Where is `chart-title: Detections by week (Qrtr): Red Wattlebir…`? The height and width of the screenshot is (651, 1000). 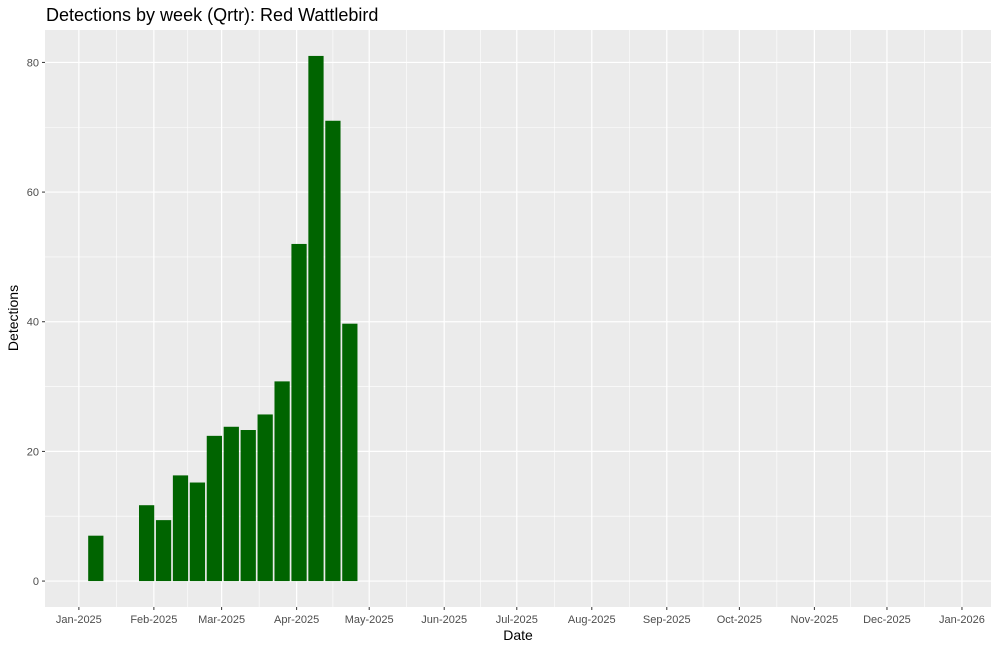 chart-title: Detections by week (Qrtr): Red Wattlebir… is located at coordinates (212, 15).